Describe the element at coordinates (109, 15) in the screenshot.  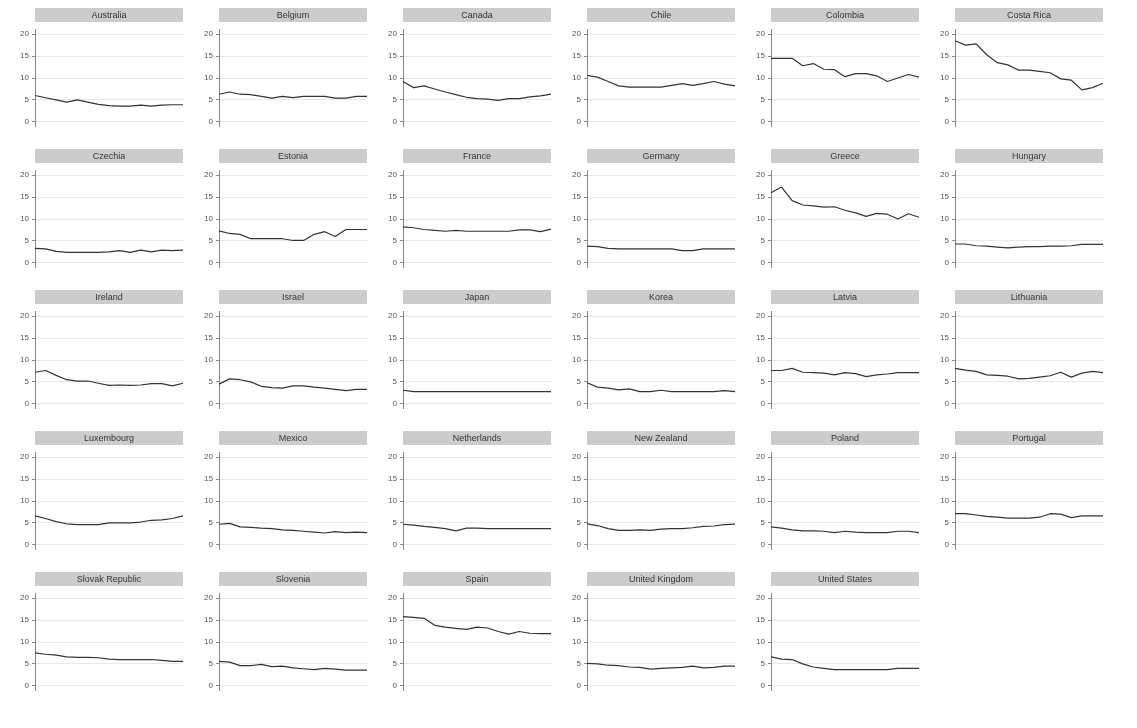
I see `chart-title: Australia` at that location.